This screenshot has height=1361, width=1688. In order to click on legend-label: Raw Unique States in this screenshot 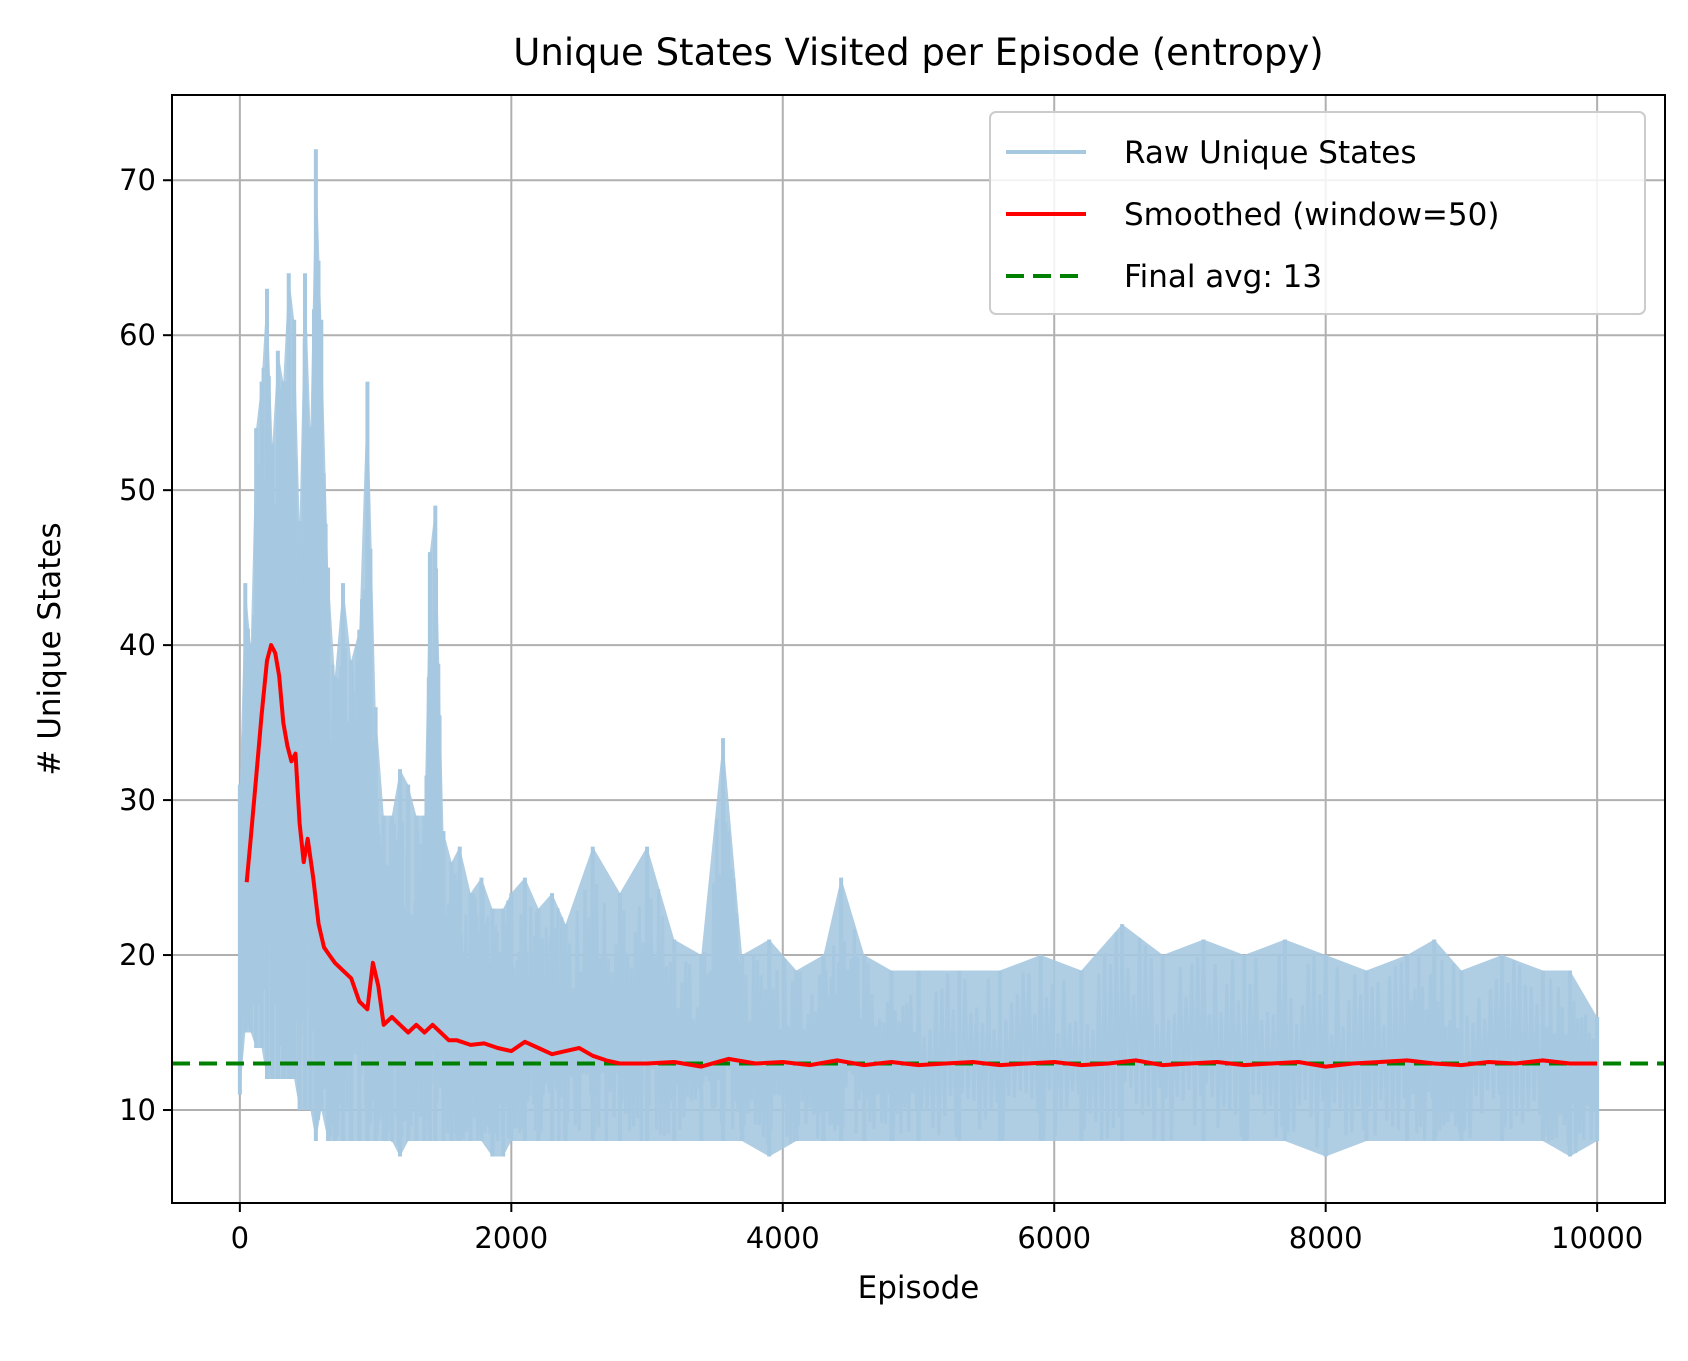, I will do `click(1270, 153)`.